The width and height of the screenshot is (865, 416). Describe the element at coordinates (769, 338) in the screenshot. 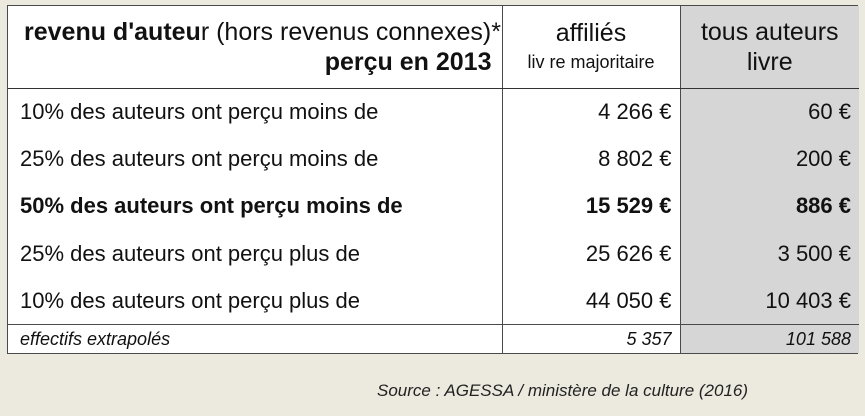

I see `footer-tous-value: 101 588` at that location.